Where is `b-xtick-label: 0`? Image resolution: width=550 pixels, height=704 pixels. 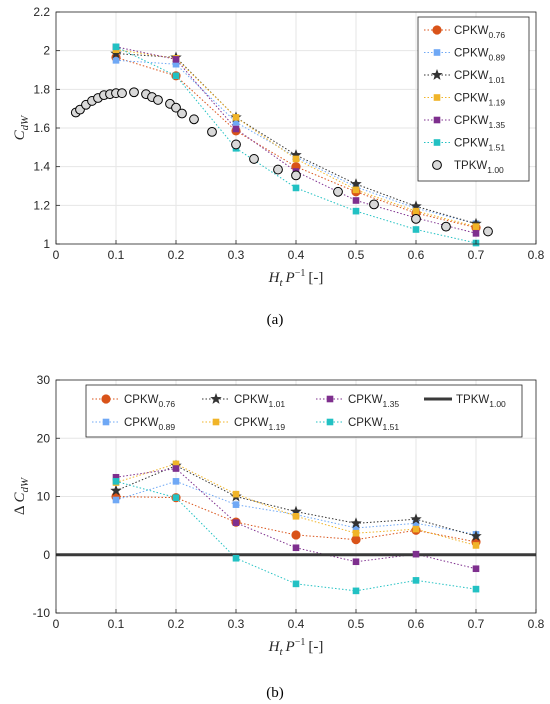 b-xtick-label: 0 is located at coordinates (56, 624).